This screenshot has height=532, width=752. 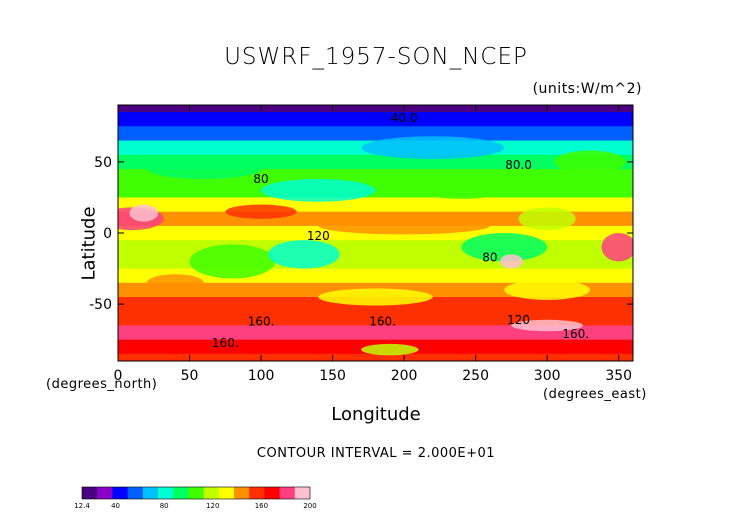 I want to click on colorbar-label: 40, so click(x=115, y=506).